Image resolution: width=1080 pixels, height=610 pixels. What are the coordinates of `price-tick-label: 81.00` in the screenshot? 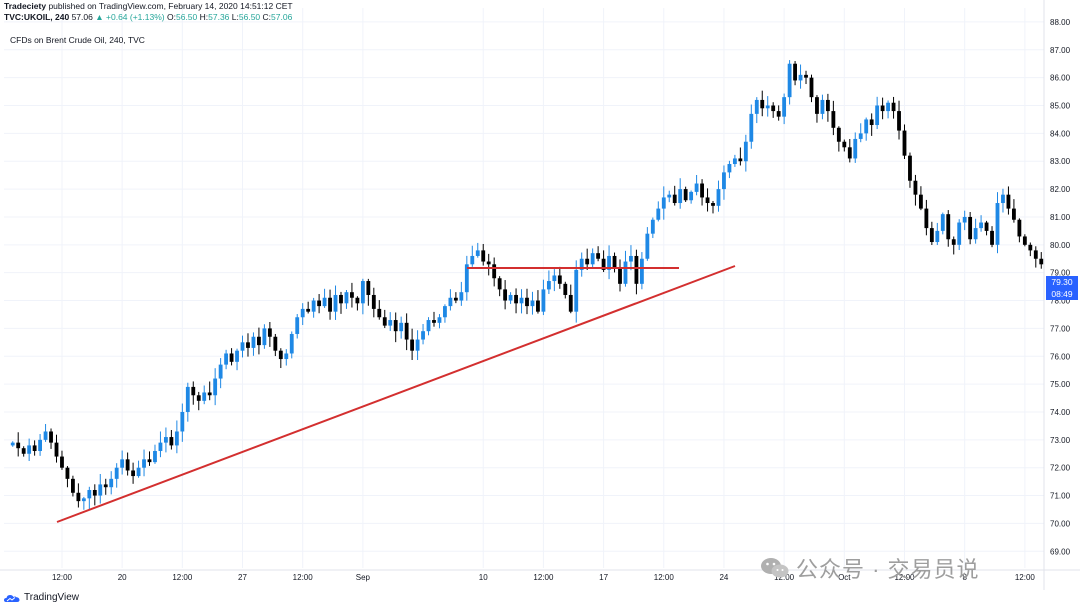 It's located at (1060, 217).